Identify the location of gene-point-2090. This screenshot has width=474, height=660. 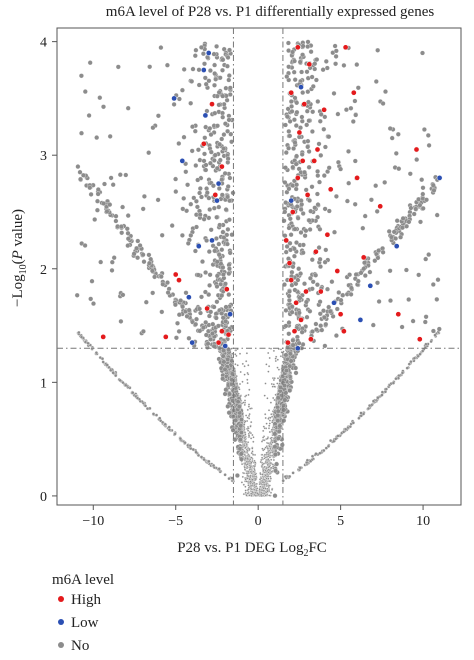
(386, 389).